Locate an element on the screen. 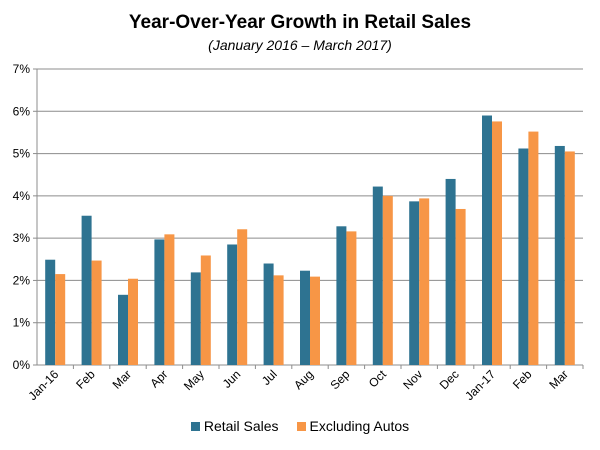 Image resolution: width=600 pixels, height=450 pixels. legend-swatch-excluding-autos is located at coordinates (301, 426).